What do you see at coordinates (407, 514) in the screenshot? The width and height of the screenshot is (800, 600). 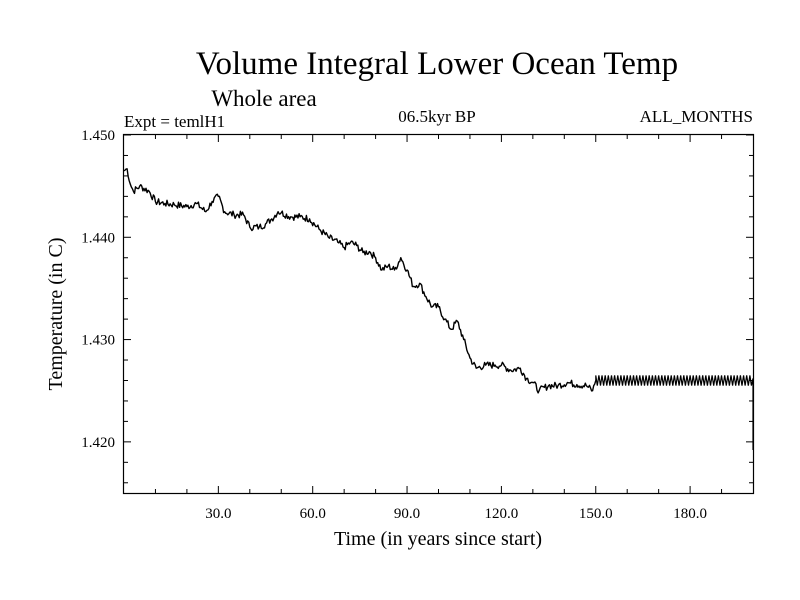 I see `x-tick-label: 90.0` at bounding box center [407, 514].